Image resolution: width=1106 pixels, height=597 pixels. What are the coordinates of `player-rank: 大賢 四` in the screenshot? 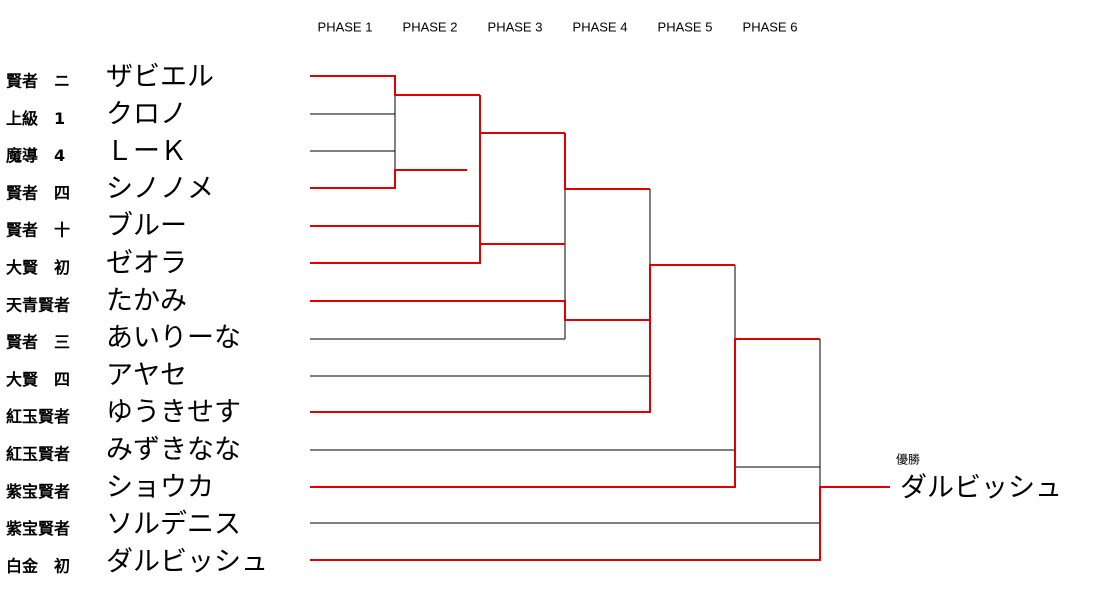 It's located at (38, 379).